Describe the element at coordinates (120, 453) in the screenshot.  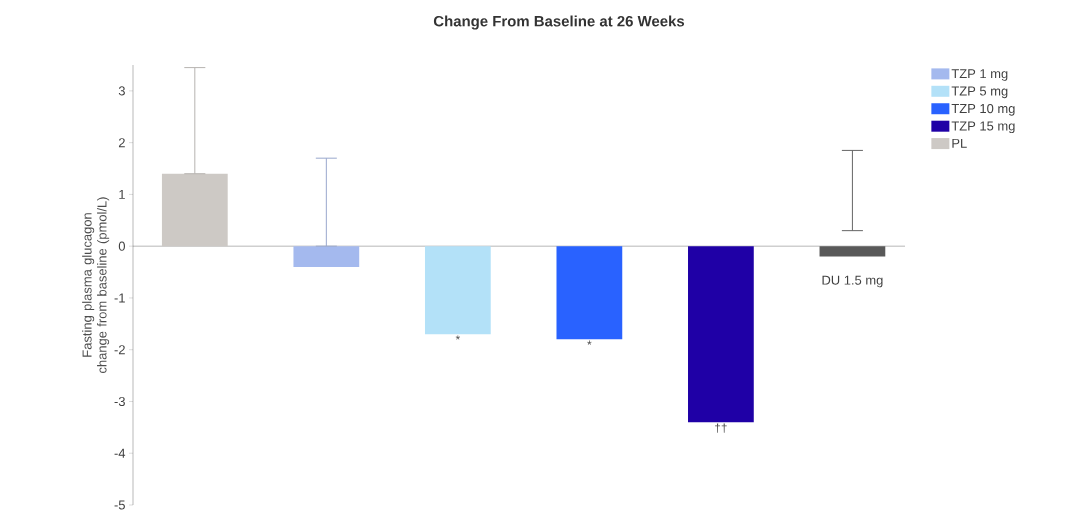
I see `y-tick-label: -4` at that location.